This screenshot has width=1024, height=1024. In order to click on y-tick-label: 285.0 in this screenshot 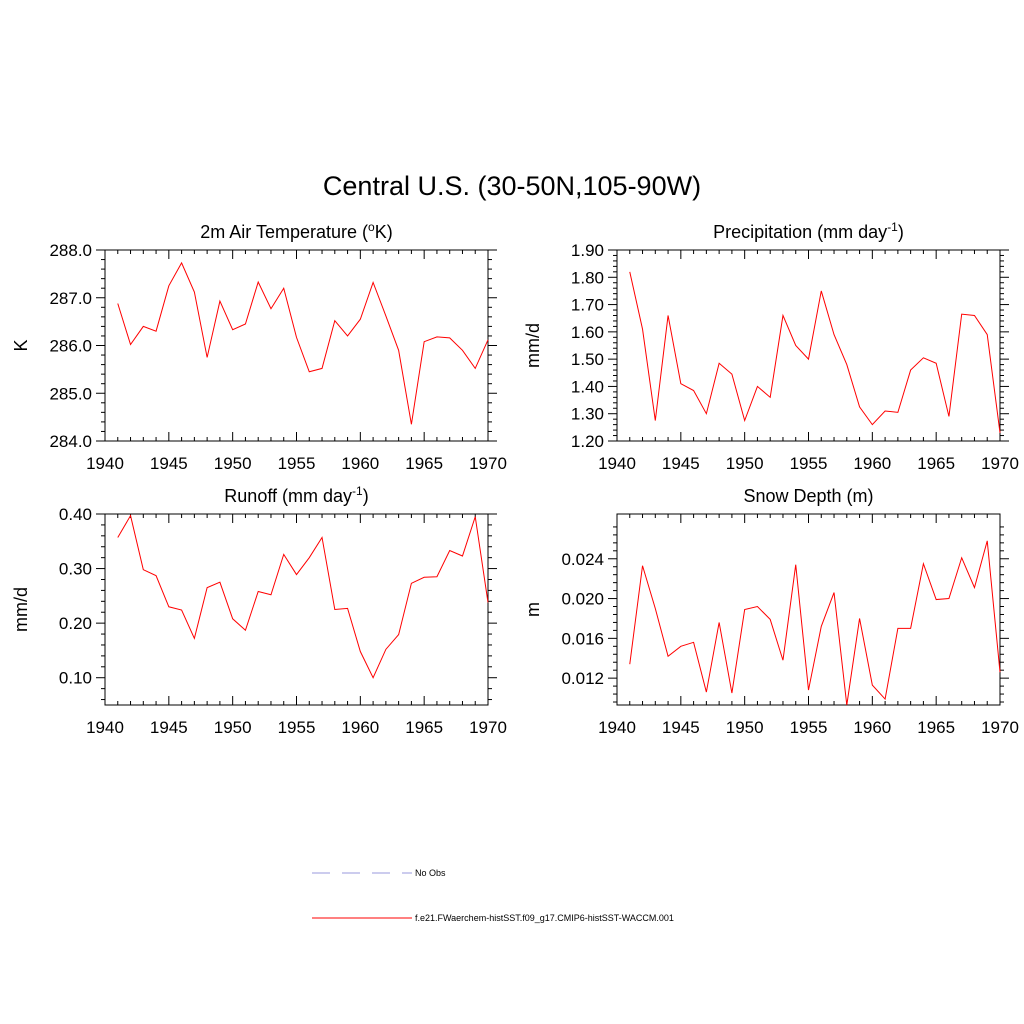, I will do `click(70, 393)`.